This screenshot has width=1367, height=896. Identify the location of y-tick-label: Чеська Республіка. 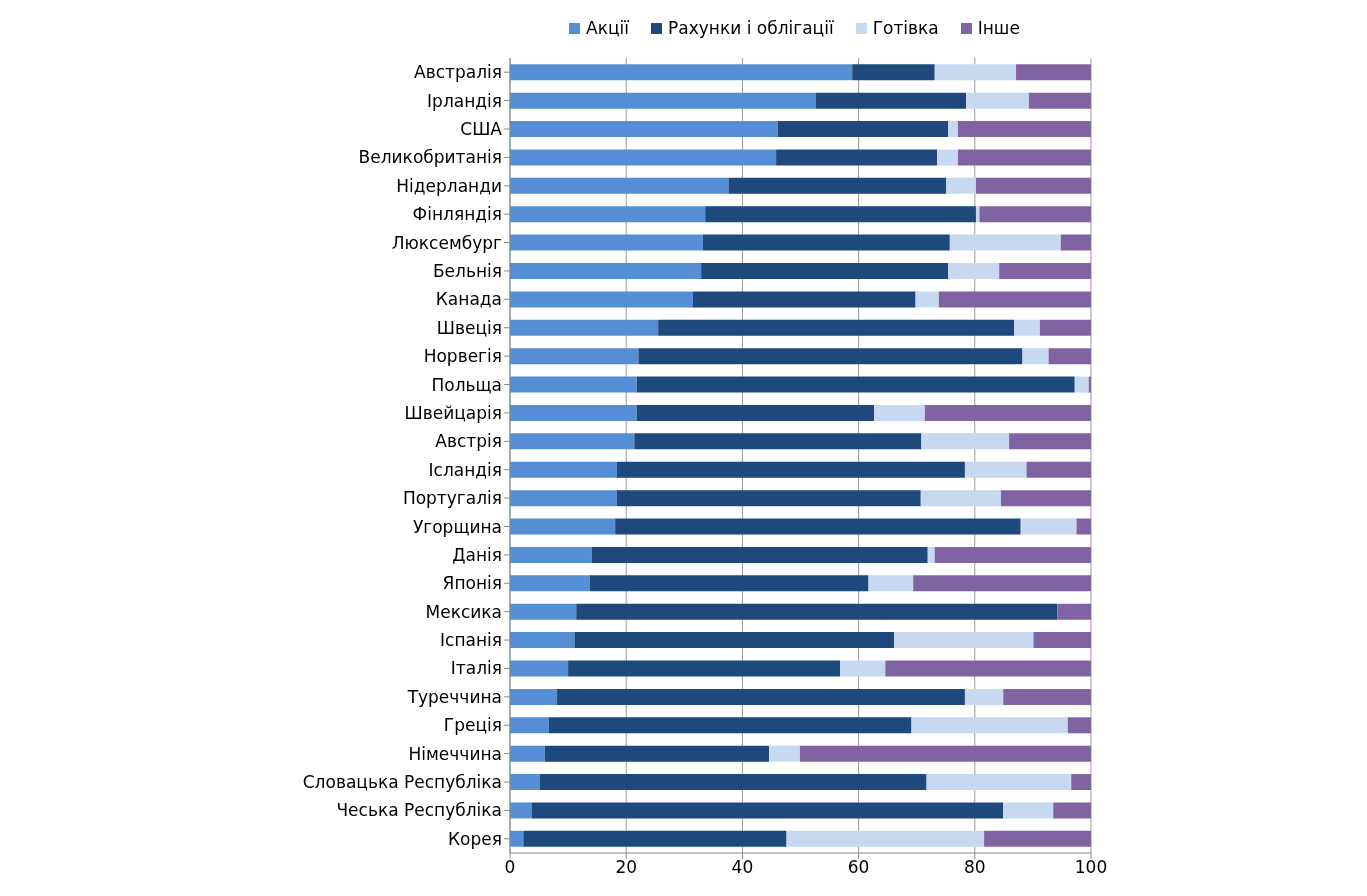
(419, 810).